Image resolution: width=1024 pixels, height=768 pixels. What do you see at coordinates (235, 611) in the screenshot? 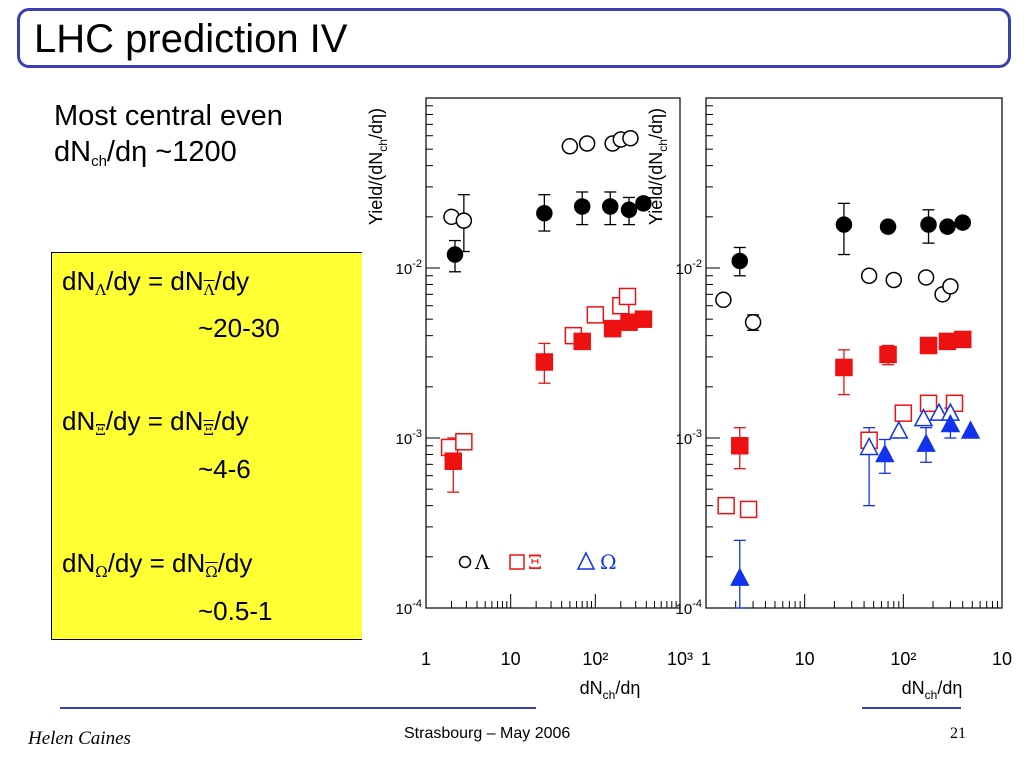
I see `omega-value: ~0.5-1` at bounding box center [235, 611].